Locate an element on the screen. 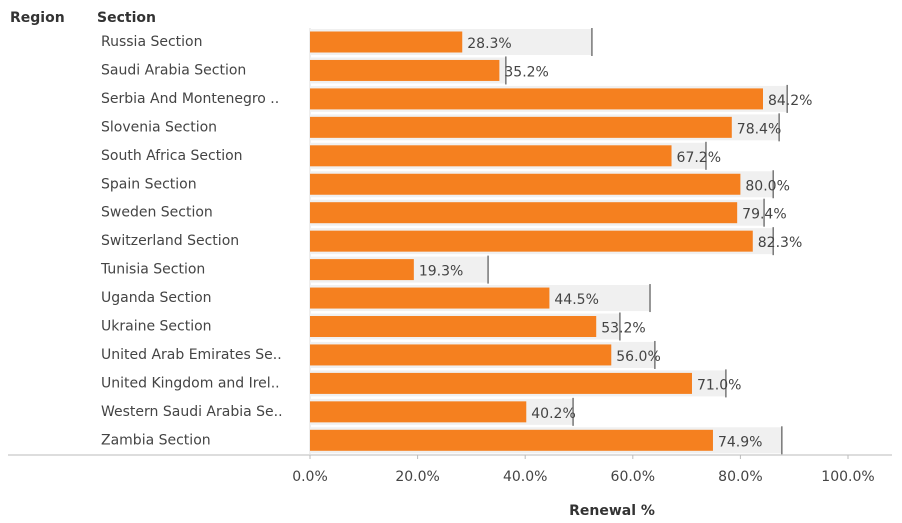 The width and height of the screenshot is (902, 523). value-label: 35.2% is located at coordinates (526, 72).